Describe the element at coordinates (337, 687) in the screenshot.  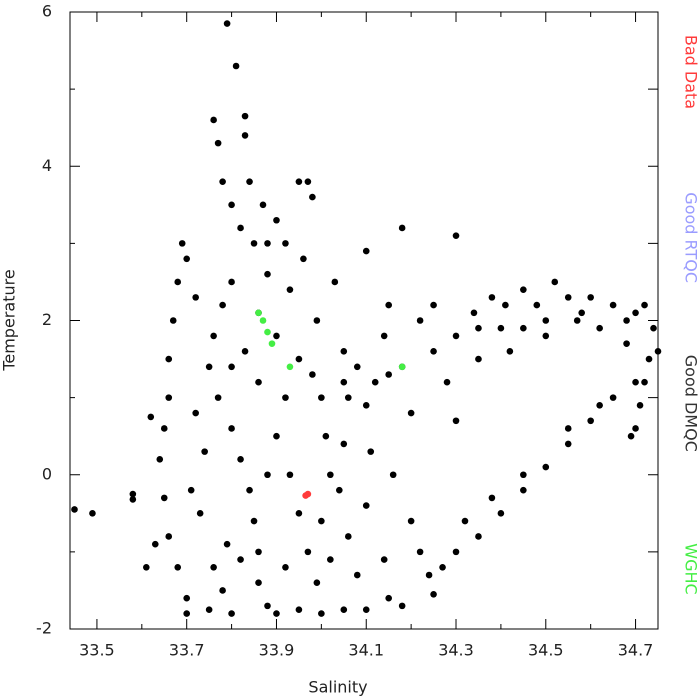
I see `x-axis-label: Salinity` at that location.